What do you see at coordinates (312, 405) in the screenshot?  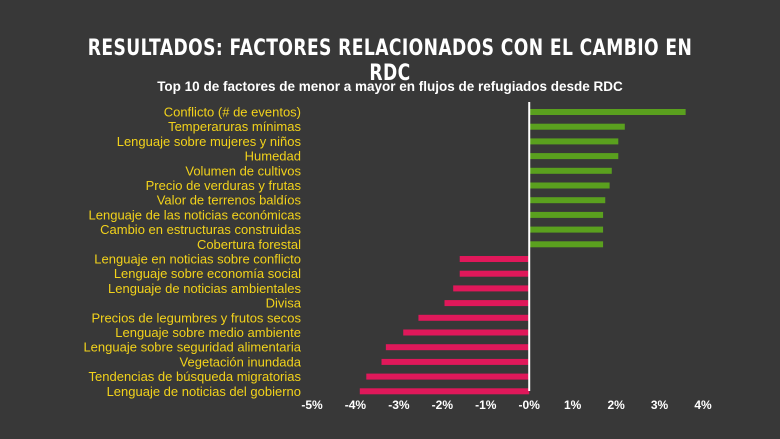 I see `x-tick-label: -5%` at bounding box center [312, 405].